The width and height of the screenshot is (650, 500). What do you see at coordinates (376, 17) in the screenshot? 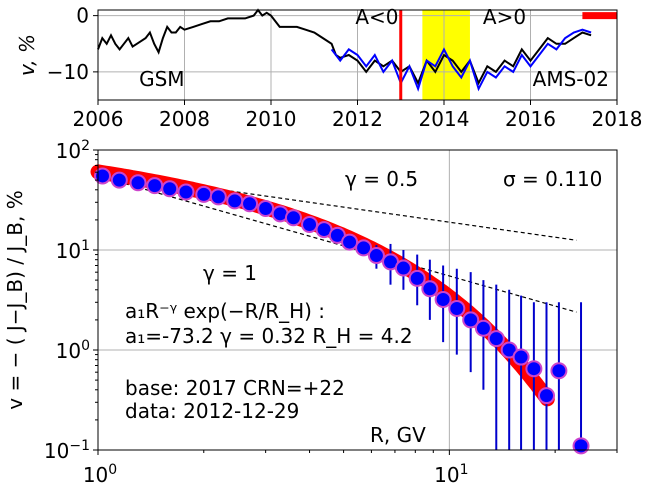
I see `a-negative-label: A<0` at bounding box center [376, 17].